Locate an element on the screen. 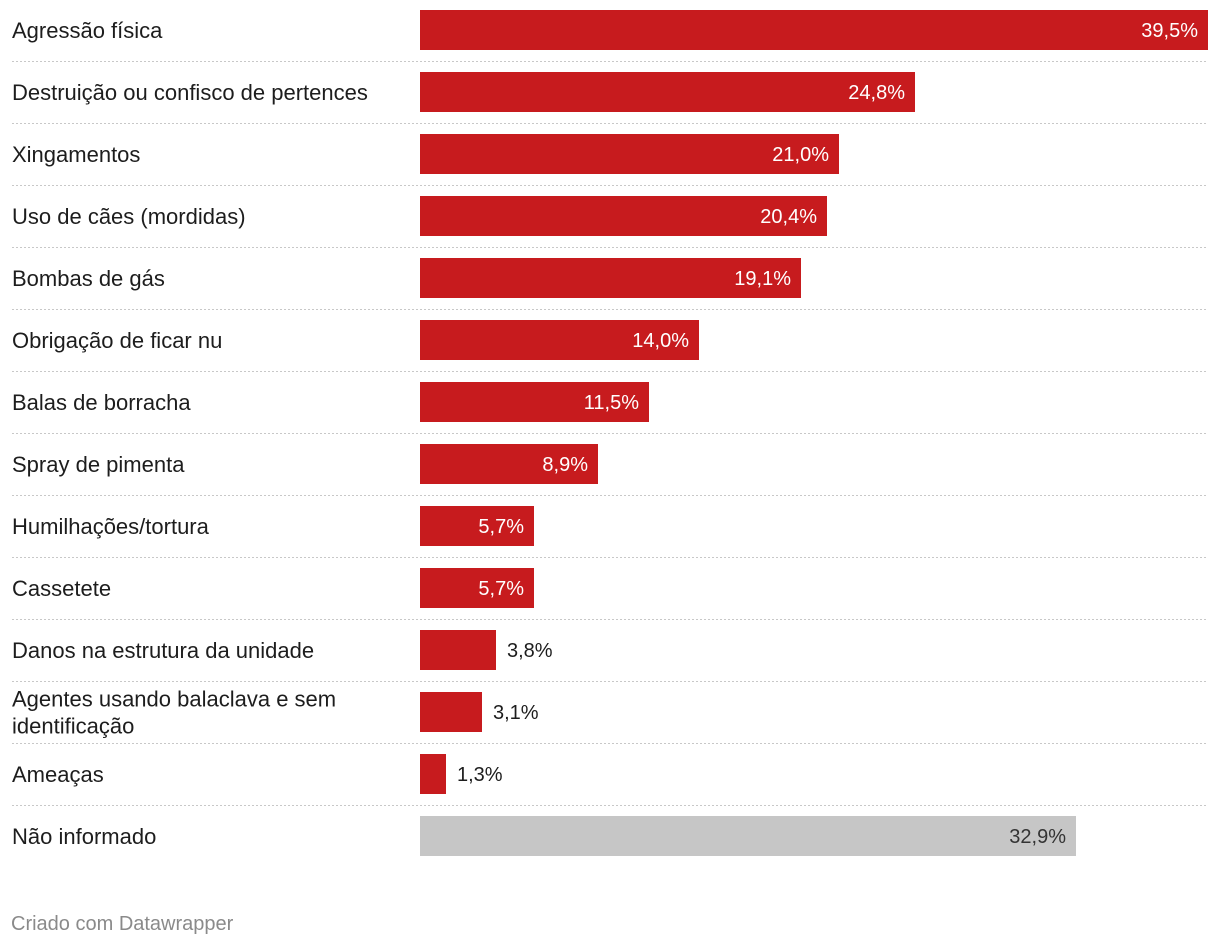  value-label: 3,8% is located at coordinates (530, 651).